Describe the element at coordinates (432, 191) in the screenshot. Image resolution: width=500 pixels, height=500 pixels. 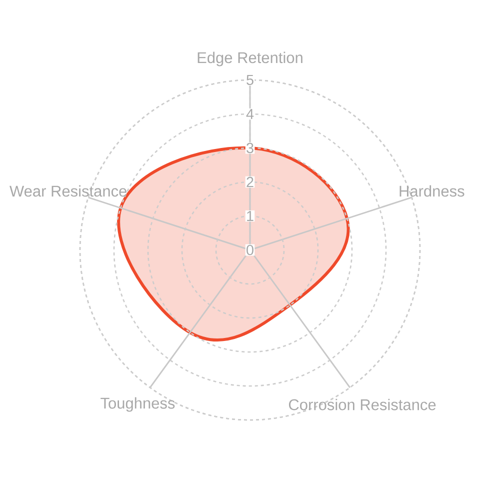
I see `spoke-label: Hardness` at that location.